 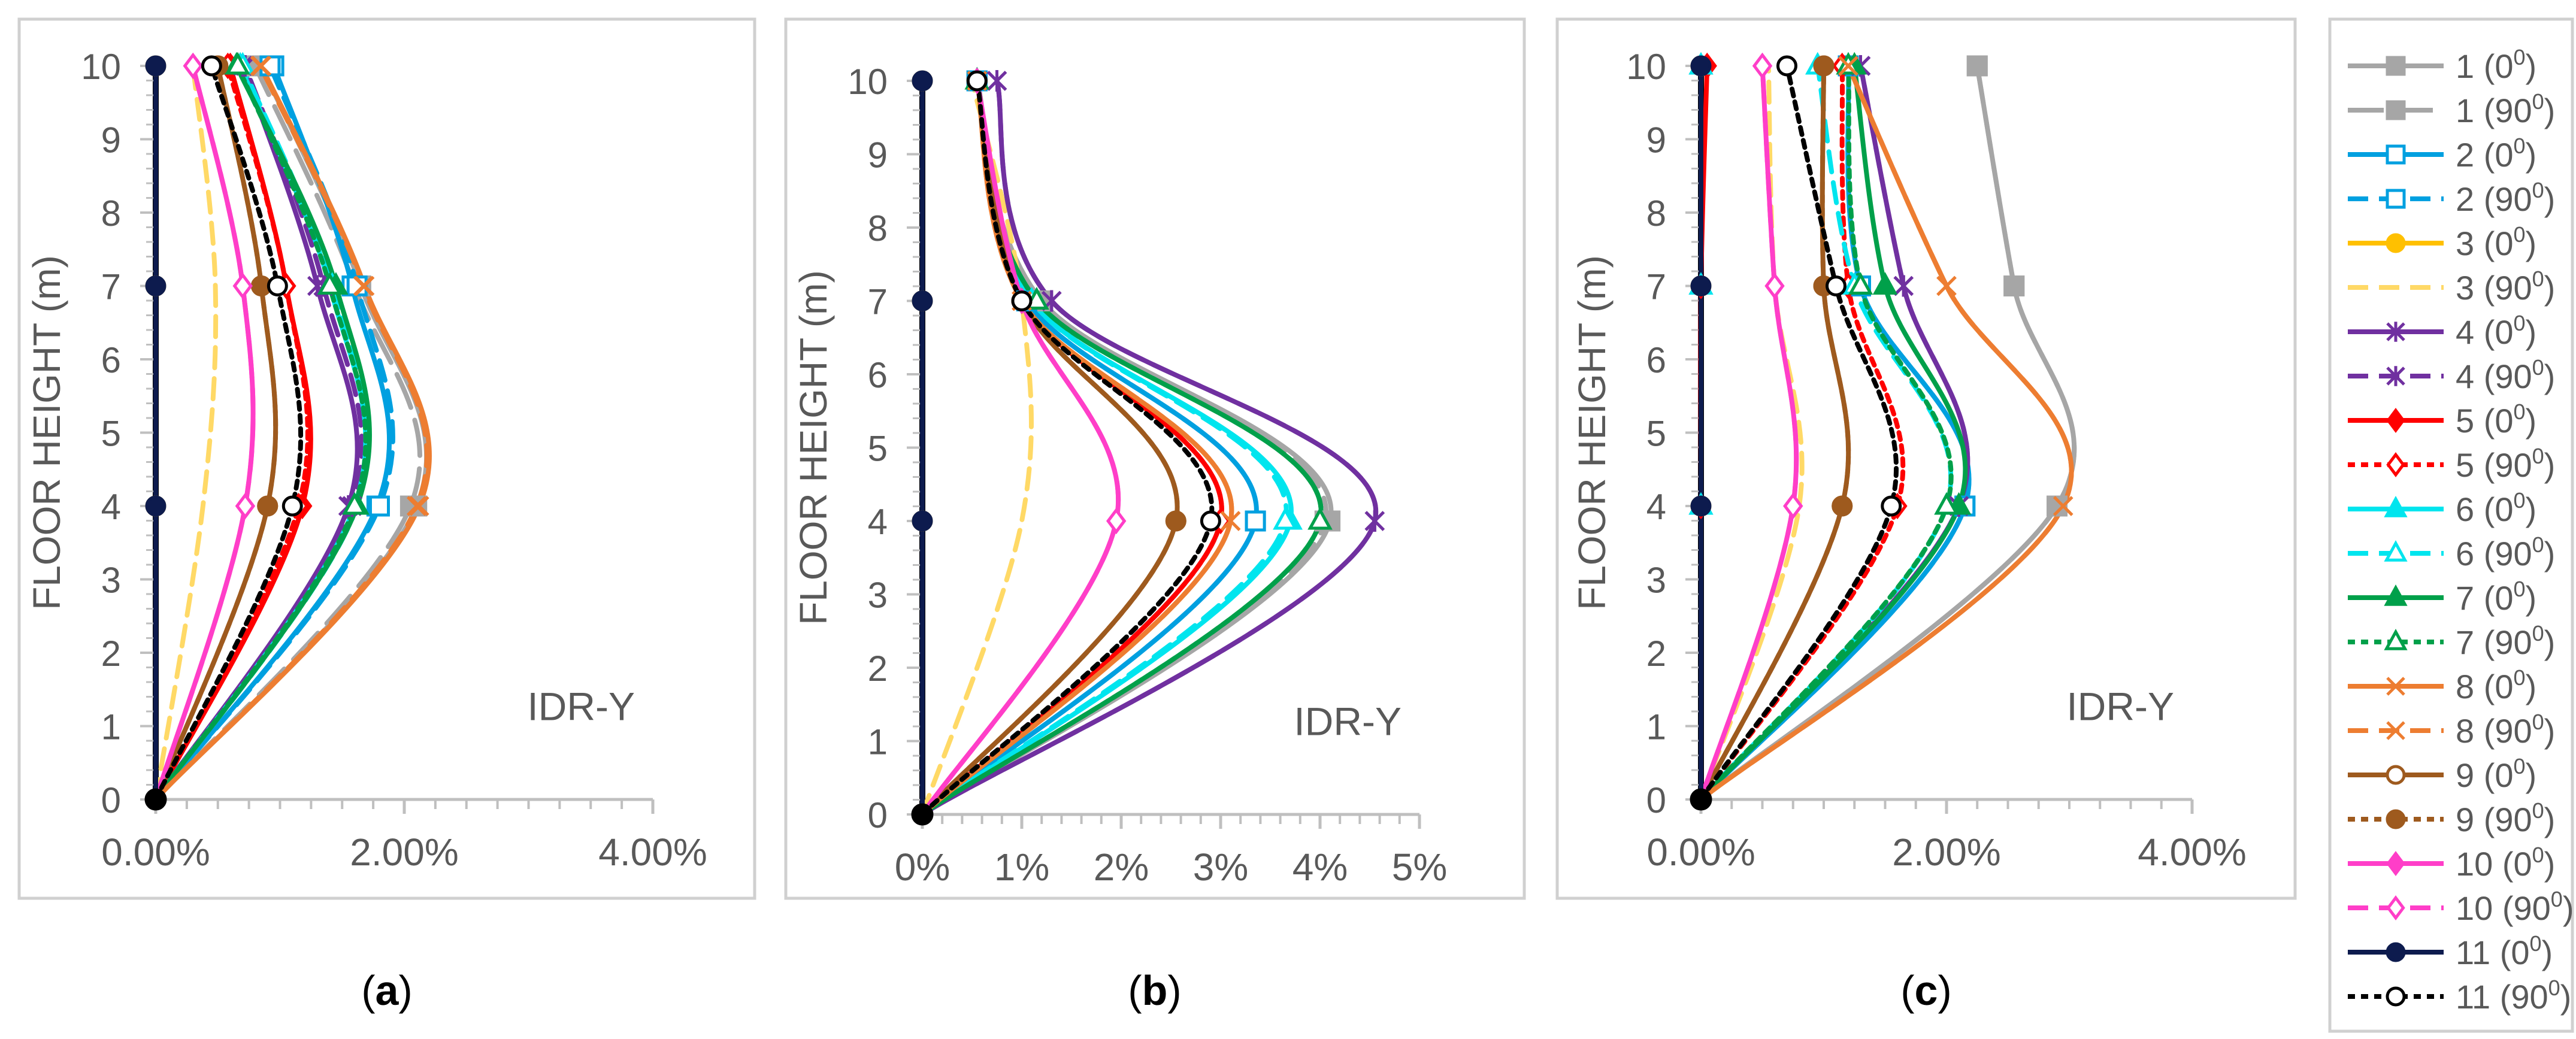 I want to click on series-markers, so click(x=286, y=431).